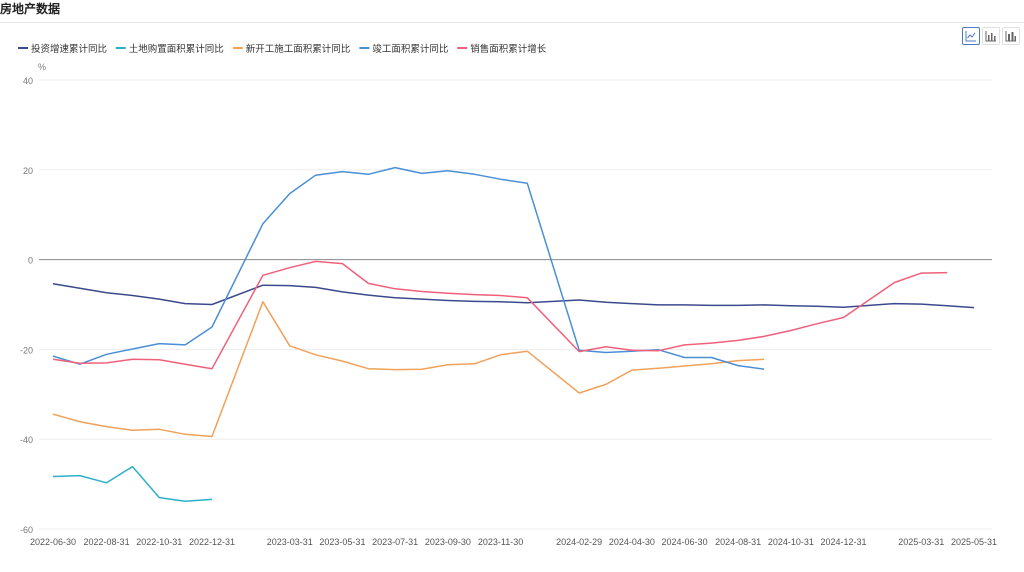 The width and height of the screenshot is (1024, 572). I want to click on chart-type-switcher, so click(990, 36).